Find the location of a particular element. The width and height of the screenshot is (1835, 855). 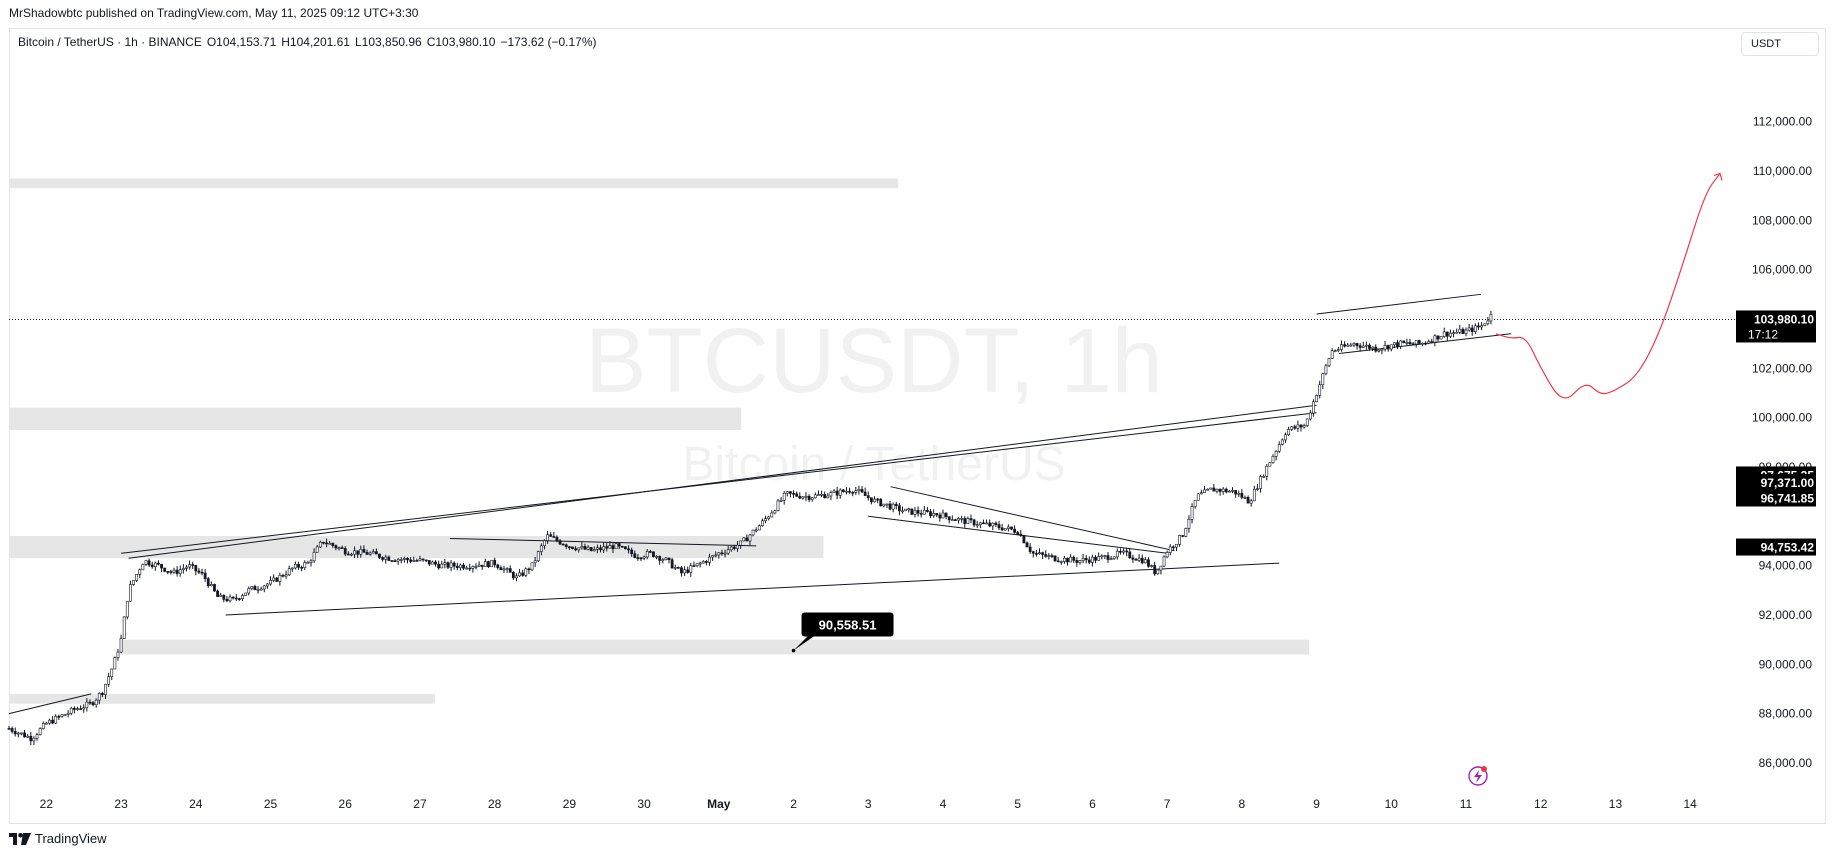

legend-high: H104,201.61 is located at coordinates (315, 42).